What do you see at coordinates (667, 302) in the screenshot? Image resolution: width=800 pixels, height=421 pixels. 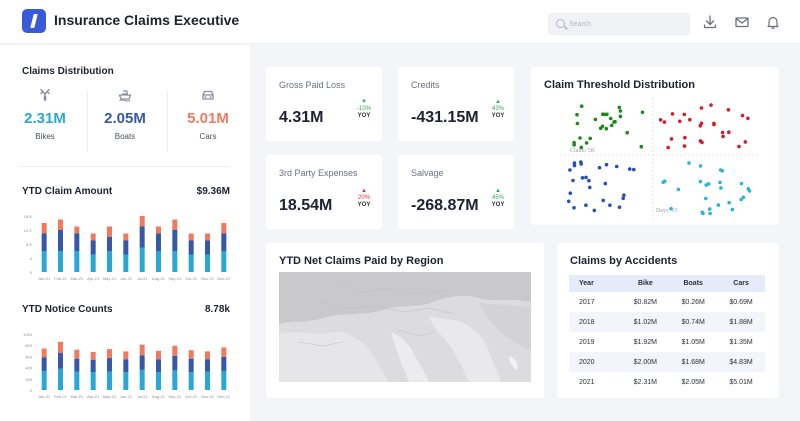 I see `table-row: 2017 $0.82M $0.26M $0.69M` at bounding box center [667, 302].